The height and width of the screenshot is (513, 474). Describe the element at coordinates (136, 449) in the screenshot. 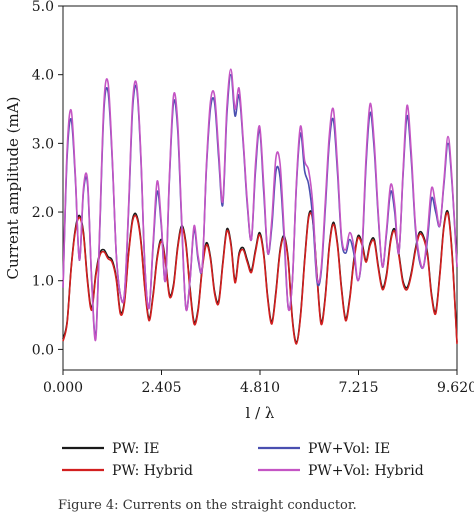

I see `legend-label: PW: IE` at that location.